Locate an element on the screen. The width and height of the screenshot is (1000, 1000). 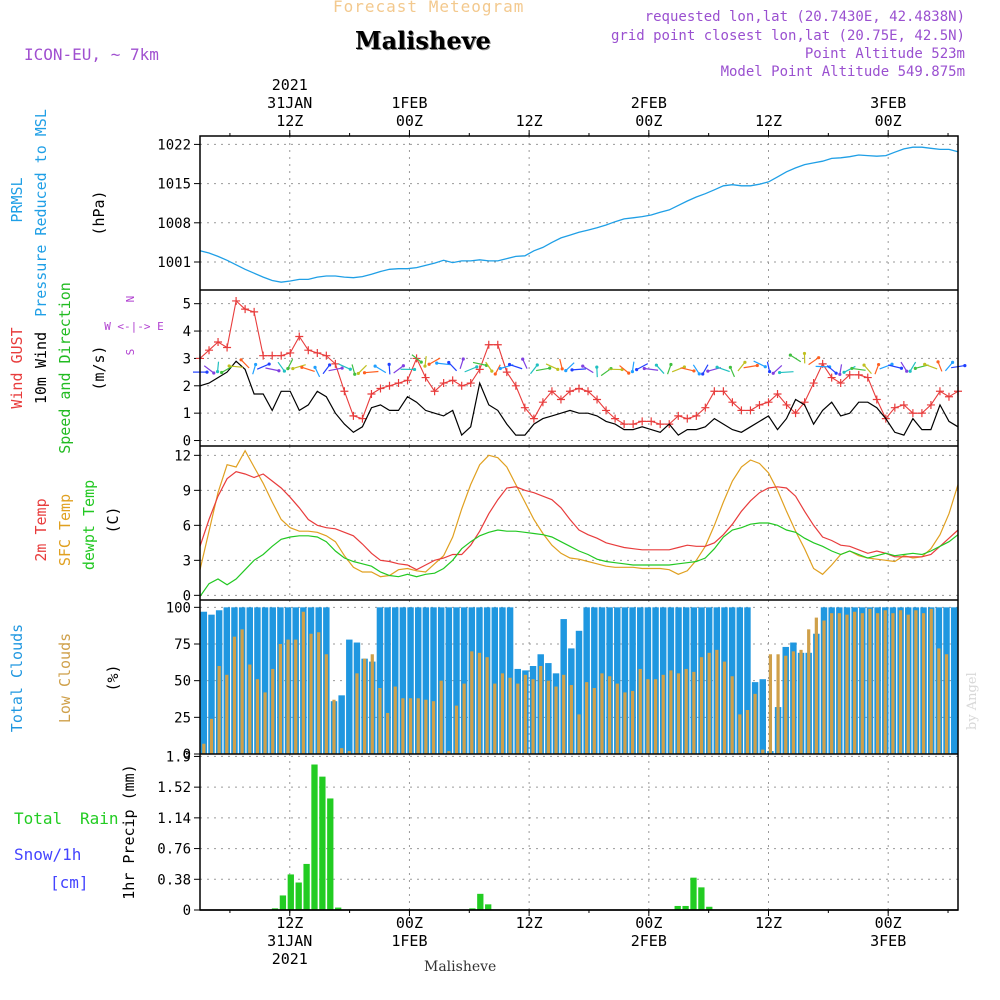
x-tick-label-bottom: 3FEB is located at coordinates (888, 941).